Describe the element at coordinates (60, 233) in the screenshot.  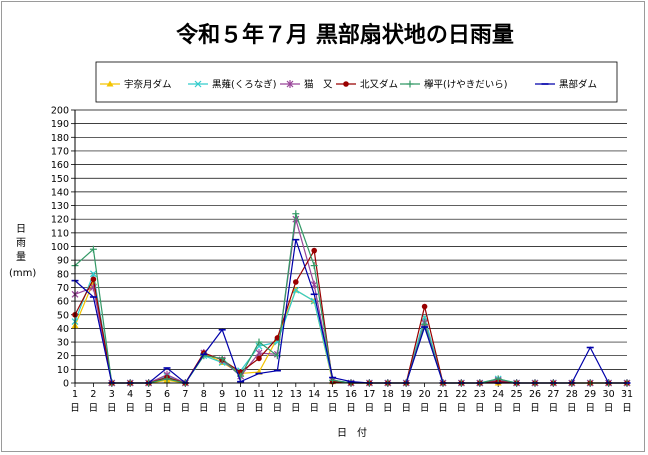
I see `y-tick-label-110: 110` at that location.